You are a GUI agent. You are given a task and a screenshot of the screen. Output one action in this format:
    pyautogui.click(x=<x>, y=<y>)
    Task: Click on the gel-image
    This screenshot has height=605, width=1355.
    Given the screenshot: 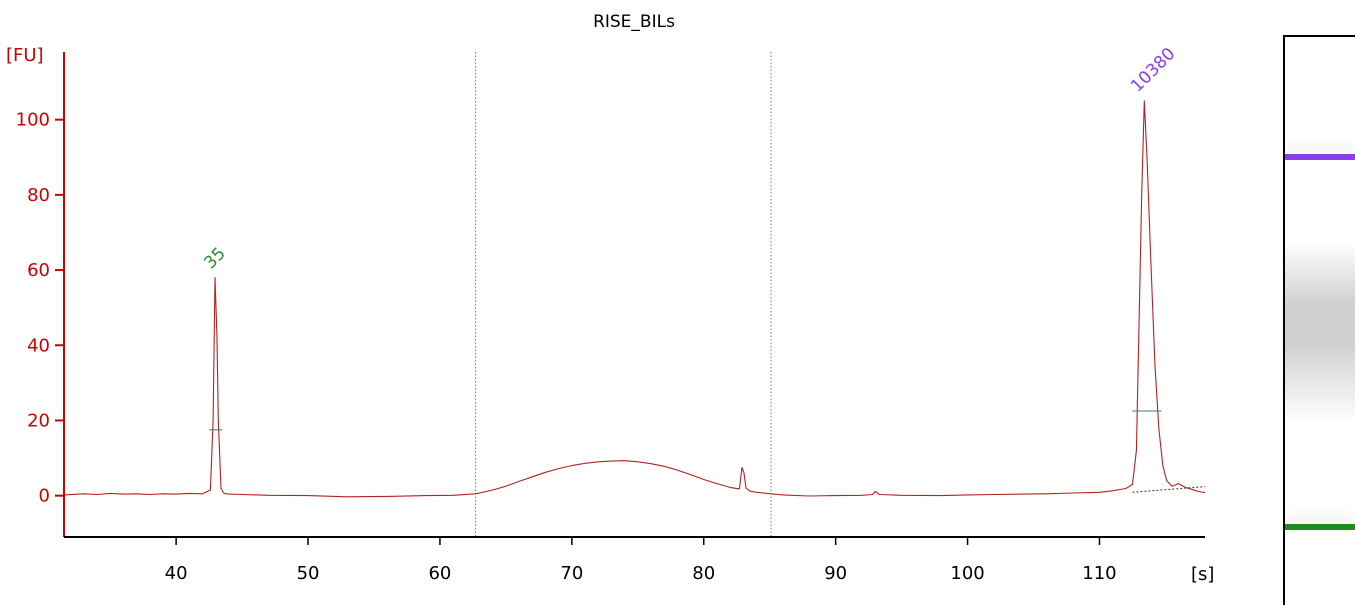 What is the action you would take?
    pyautogui.click(x=1319, y=320)
    